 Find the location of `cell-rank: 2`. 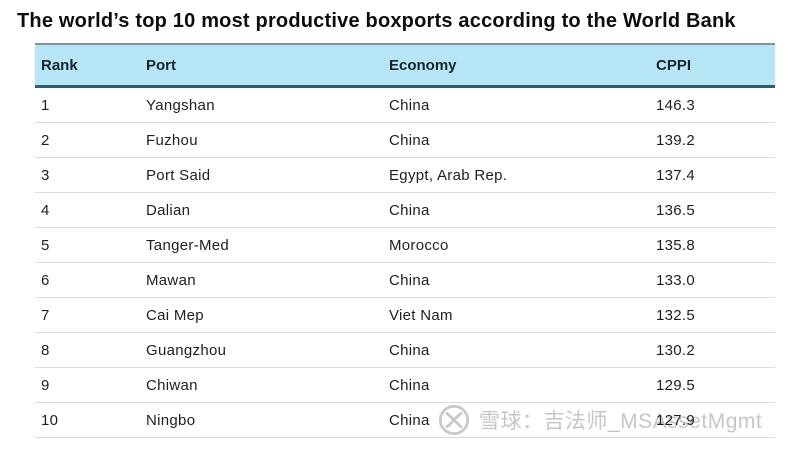

cell-rank: 2 is located at coordinates (87, 140).